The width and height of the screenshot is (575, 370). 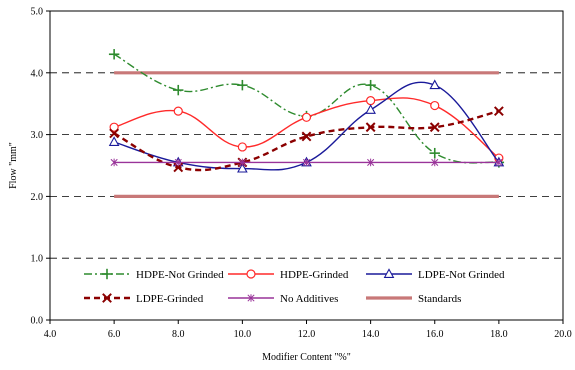 I want to click on x-axis-title: Modifier Content "%", so click(x=306, y=357).